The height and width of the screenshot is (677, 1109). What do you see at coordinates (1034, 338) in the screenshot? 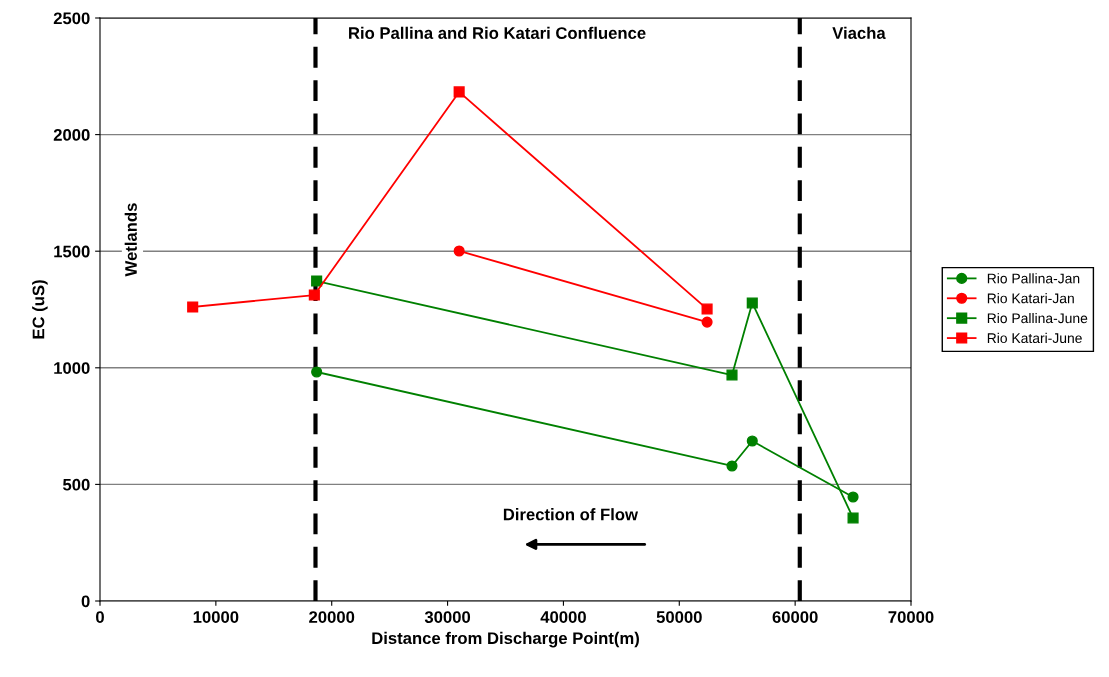
I see `legend-label: Rio Katari-June` at bounding box center [1034, 338].